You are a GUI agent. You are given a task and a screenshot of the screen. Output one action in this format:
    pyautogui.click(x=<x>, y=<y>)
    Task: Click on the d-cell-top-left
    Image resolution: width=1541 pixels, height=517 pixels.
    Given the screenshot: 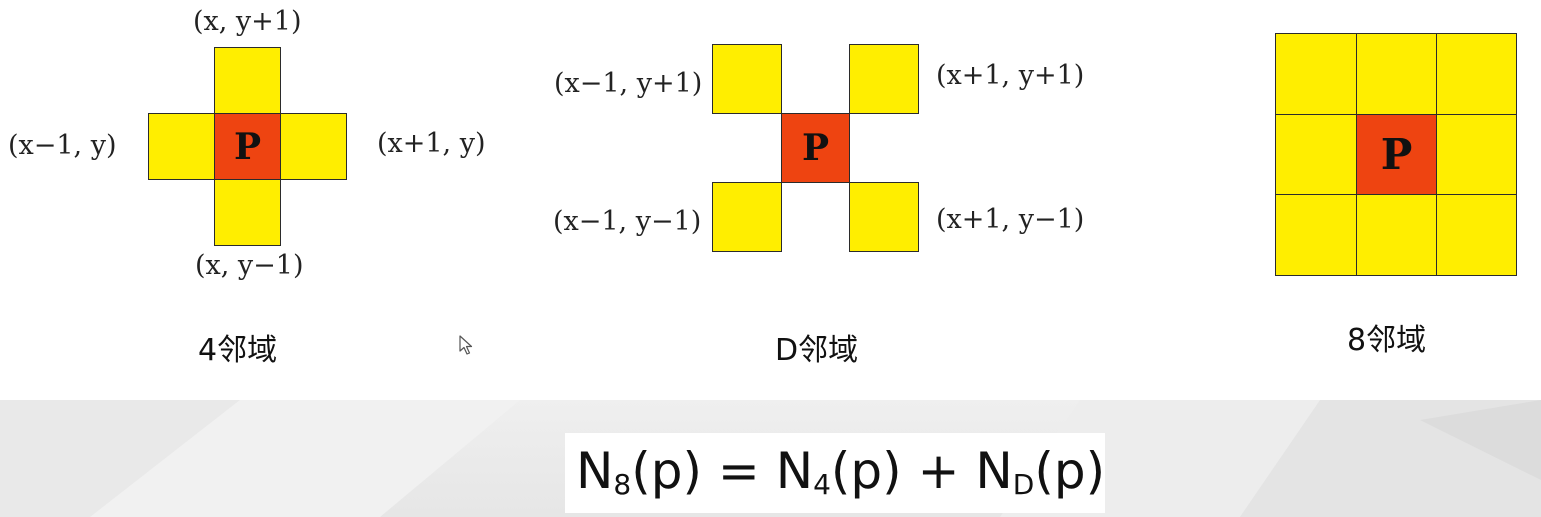 What is the action you would take?
    pyautogui.click(x=747, y=79)
    